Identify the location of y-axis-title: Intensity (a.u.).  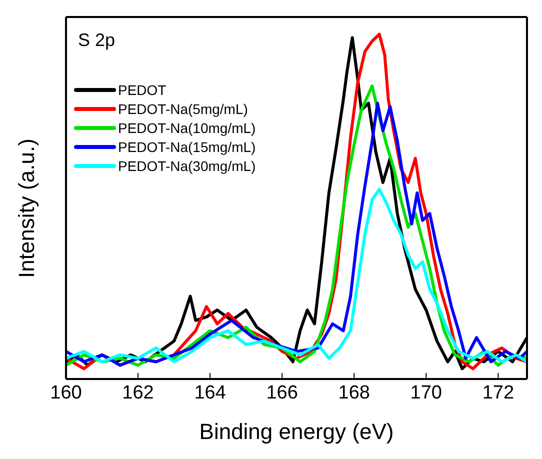
(26, 208).